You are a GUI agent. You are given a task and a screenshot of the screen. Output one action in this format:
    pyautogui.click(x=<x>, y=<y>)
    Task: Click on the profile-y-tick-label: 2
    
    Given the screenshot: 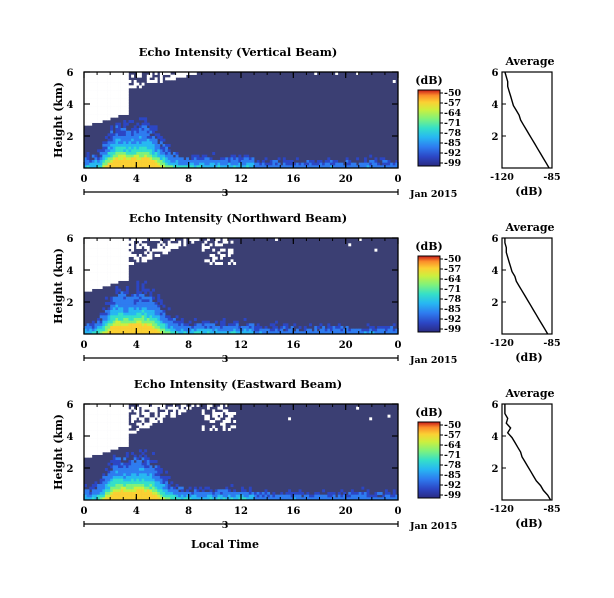 What is the action you would take?
    pyautogui.click(x=495, y=469)
    